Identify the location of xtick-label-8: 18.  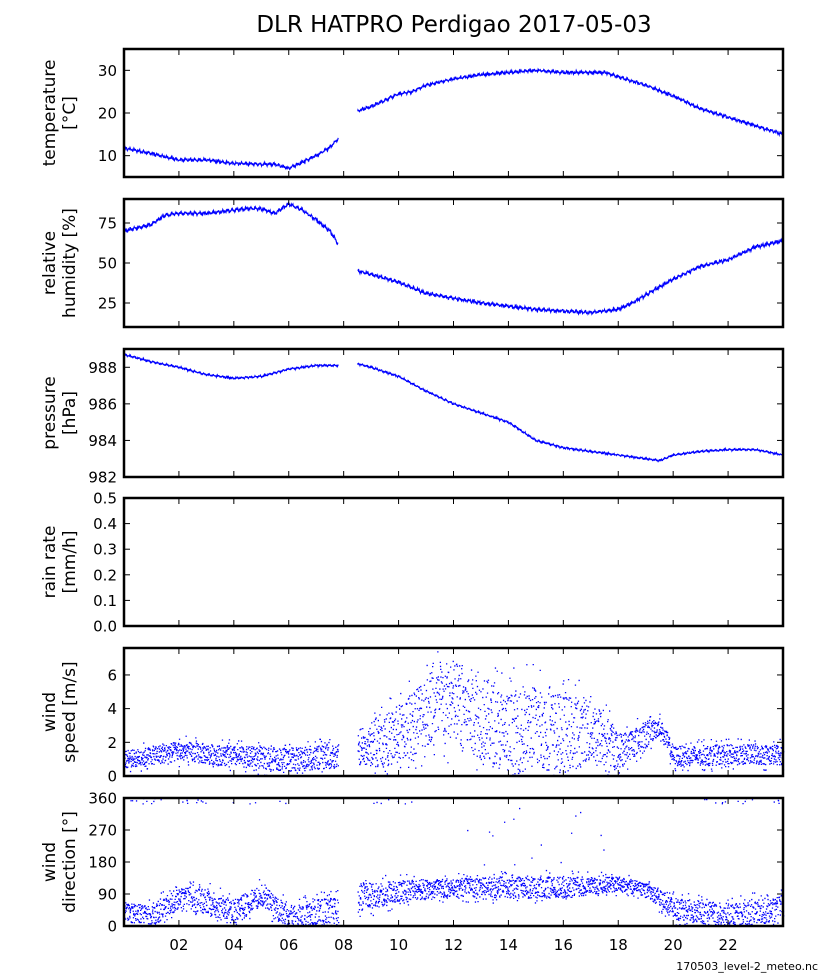
(618, 945).